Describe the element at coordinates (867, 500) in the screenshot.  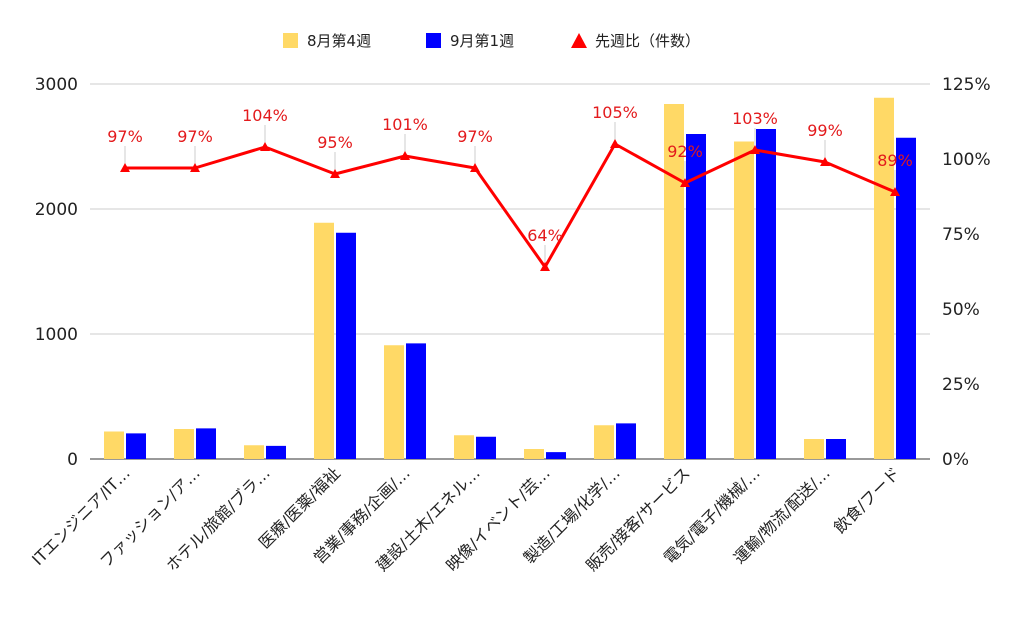
I see `category-label: 飲食/フード` at that location.